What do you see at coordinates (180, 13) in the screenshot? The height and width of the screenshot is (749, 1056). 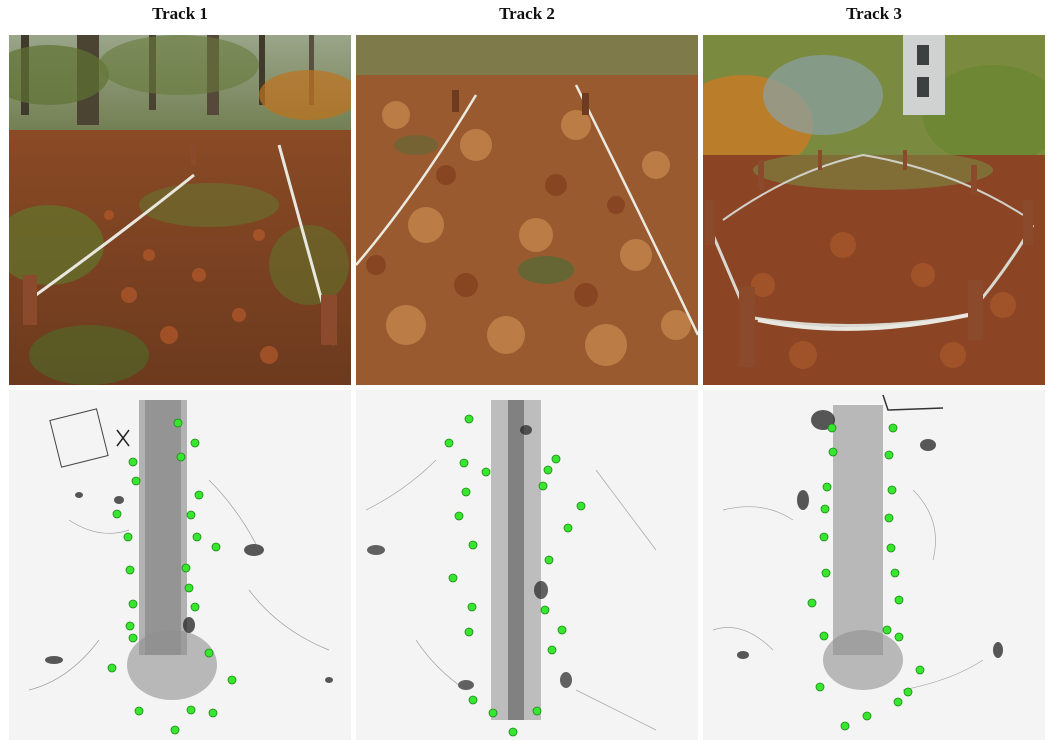 I see `track-1-title: Track 1` at bounding box center [180, 13].